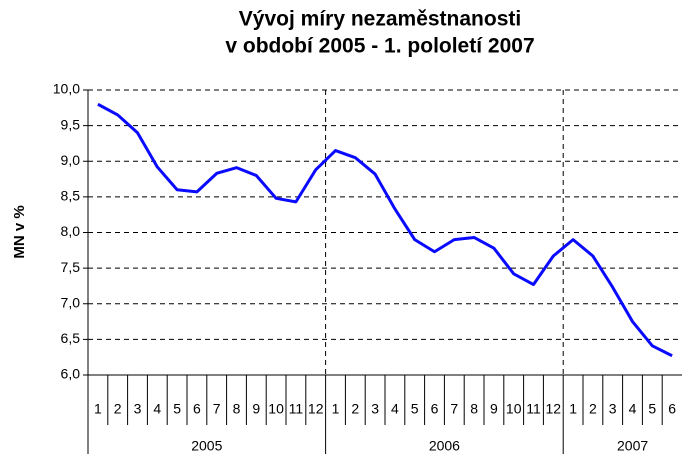 The width and height of the screenshot is (683, 454). What do you see at coordinates (71, 267) in the screenshot?
I see `y-tick-label: 7,5` at bounding box center [71, 267].